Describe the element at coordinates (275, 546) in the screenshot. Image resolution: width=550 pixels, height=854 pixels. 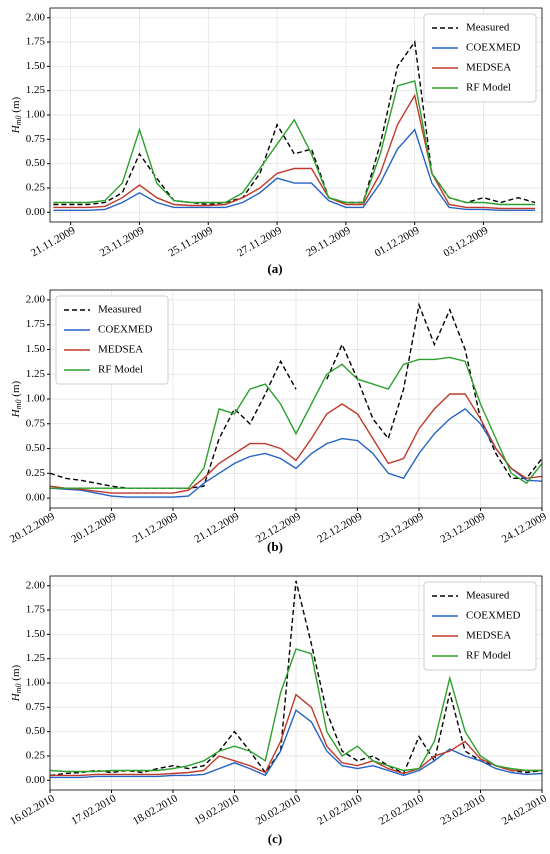
I see `caption: (b)` at that location.